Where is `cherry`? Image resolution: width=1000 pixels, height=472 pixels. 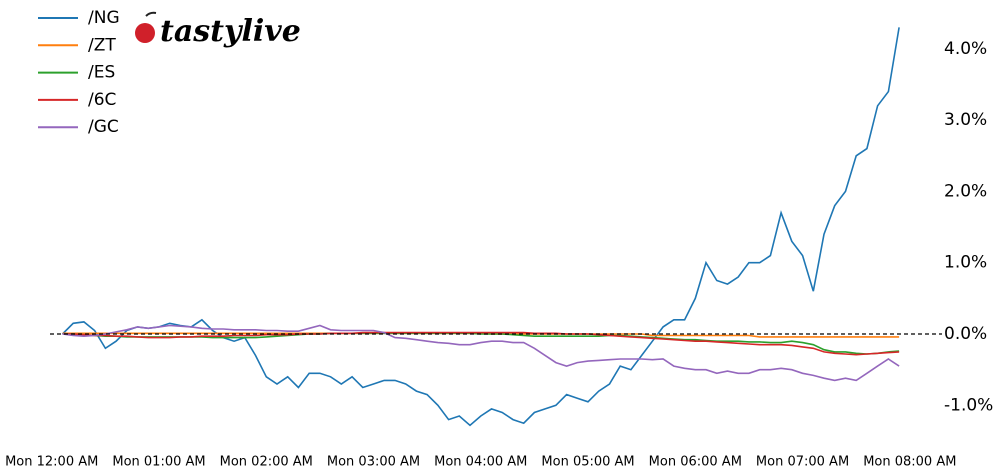 cherry is located at coordinates (145, 33).